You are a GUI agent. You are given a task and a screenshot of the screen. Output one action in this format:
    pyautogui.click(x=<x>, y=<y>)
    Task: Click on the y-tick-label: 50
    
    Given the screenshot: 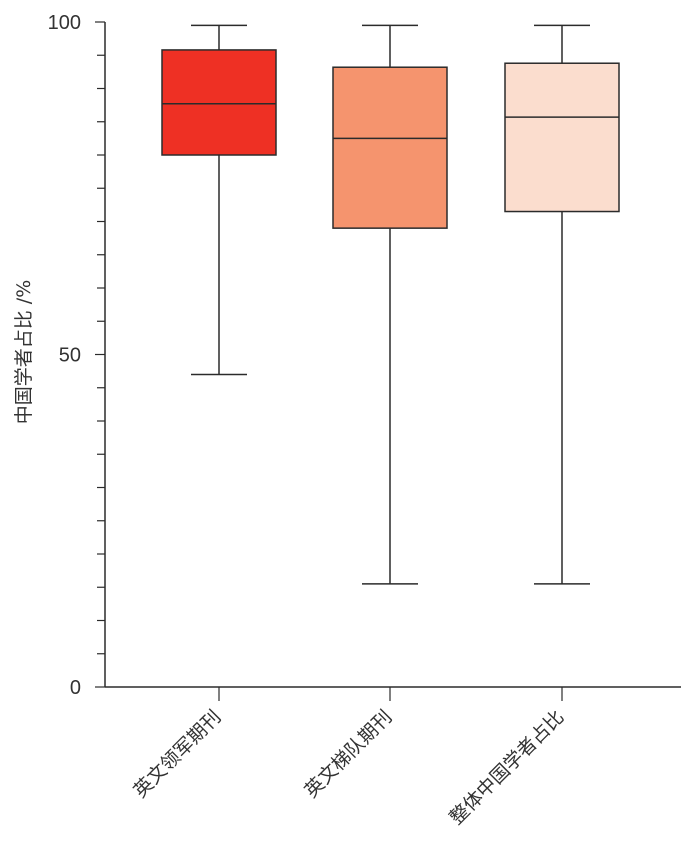 What is the action you would take?
    pyautogui.click(x=70, y=356)
    